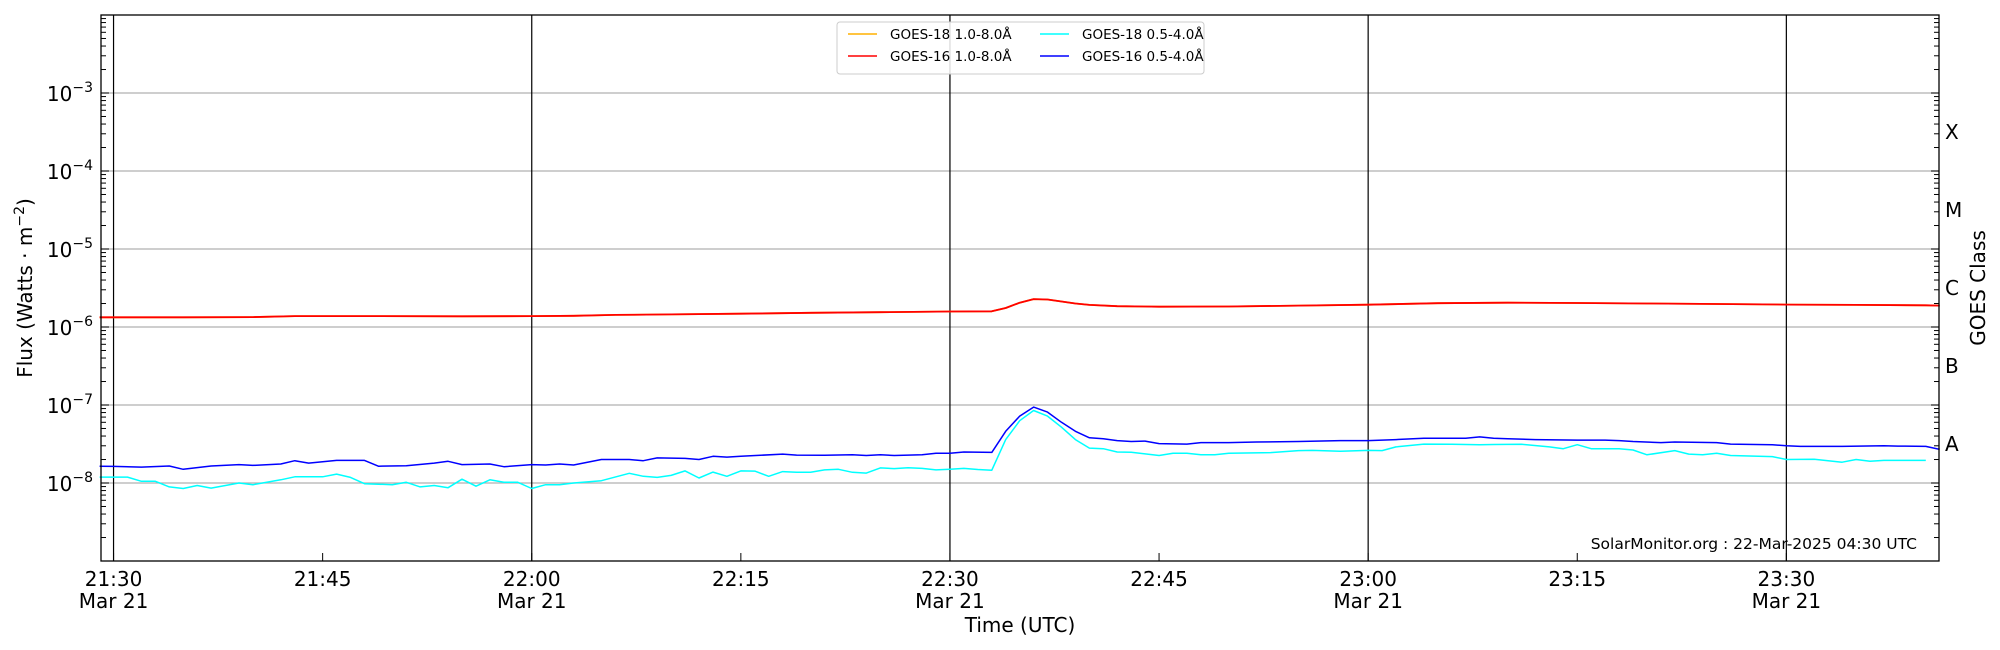 This screenshot has height=650, width=2000. Describe the element at coordinates (1577, 579) in the screenshot. I see `x-tick-label: 23:15` at that location.